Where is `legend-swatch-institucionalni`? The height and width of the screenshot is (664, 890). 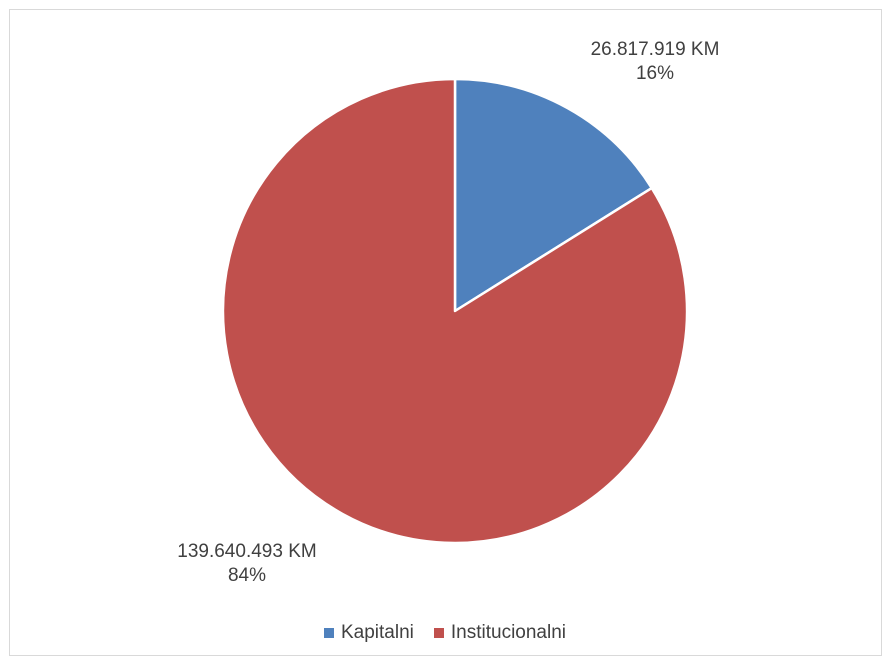
legend-swatch-institucionalni is located at coordinates (438, 633).